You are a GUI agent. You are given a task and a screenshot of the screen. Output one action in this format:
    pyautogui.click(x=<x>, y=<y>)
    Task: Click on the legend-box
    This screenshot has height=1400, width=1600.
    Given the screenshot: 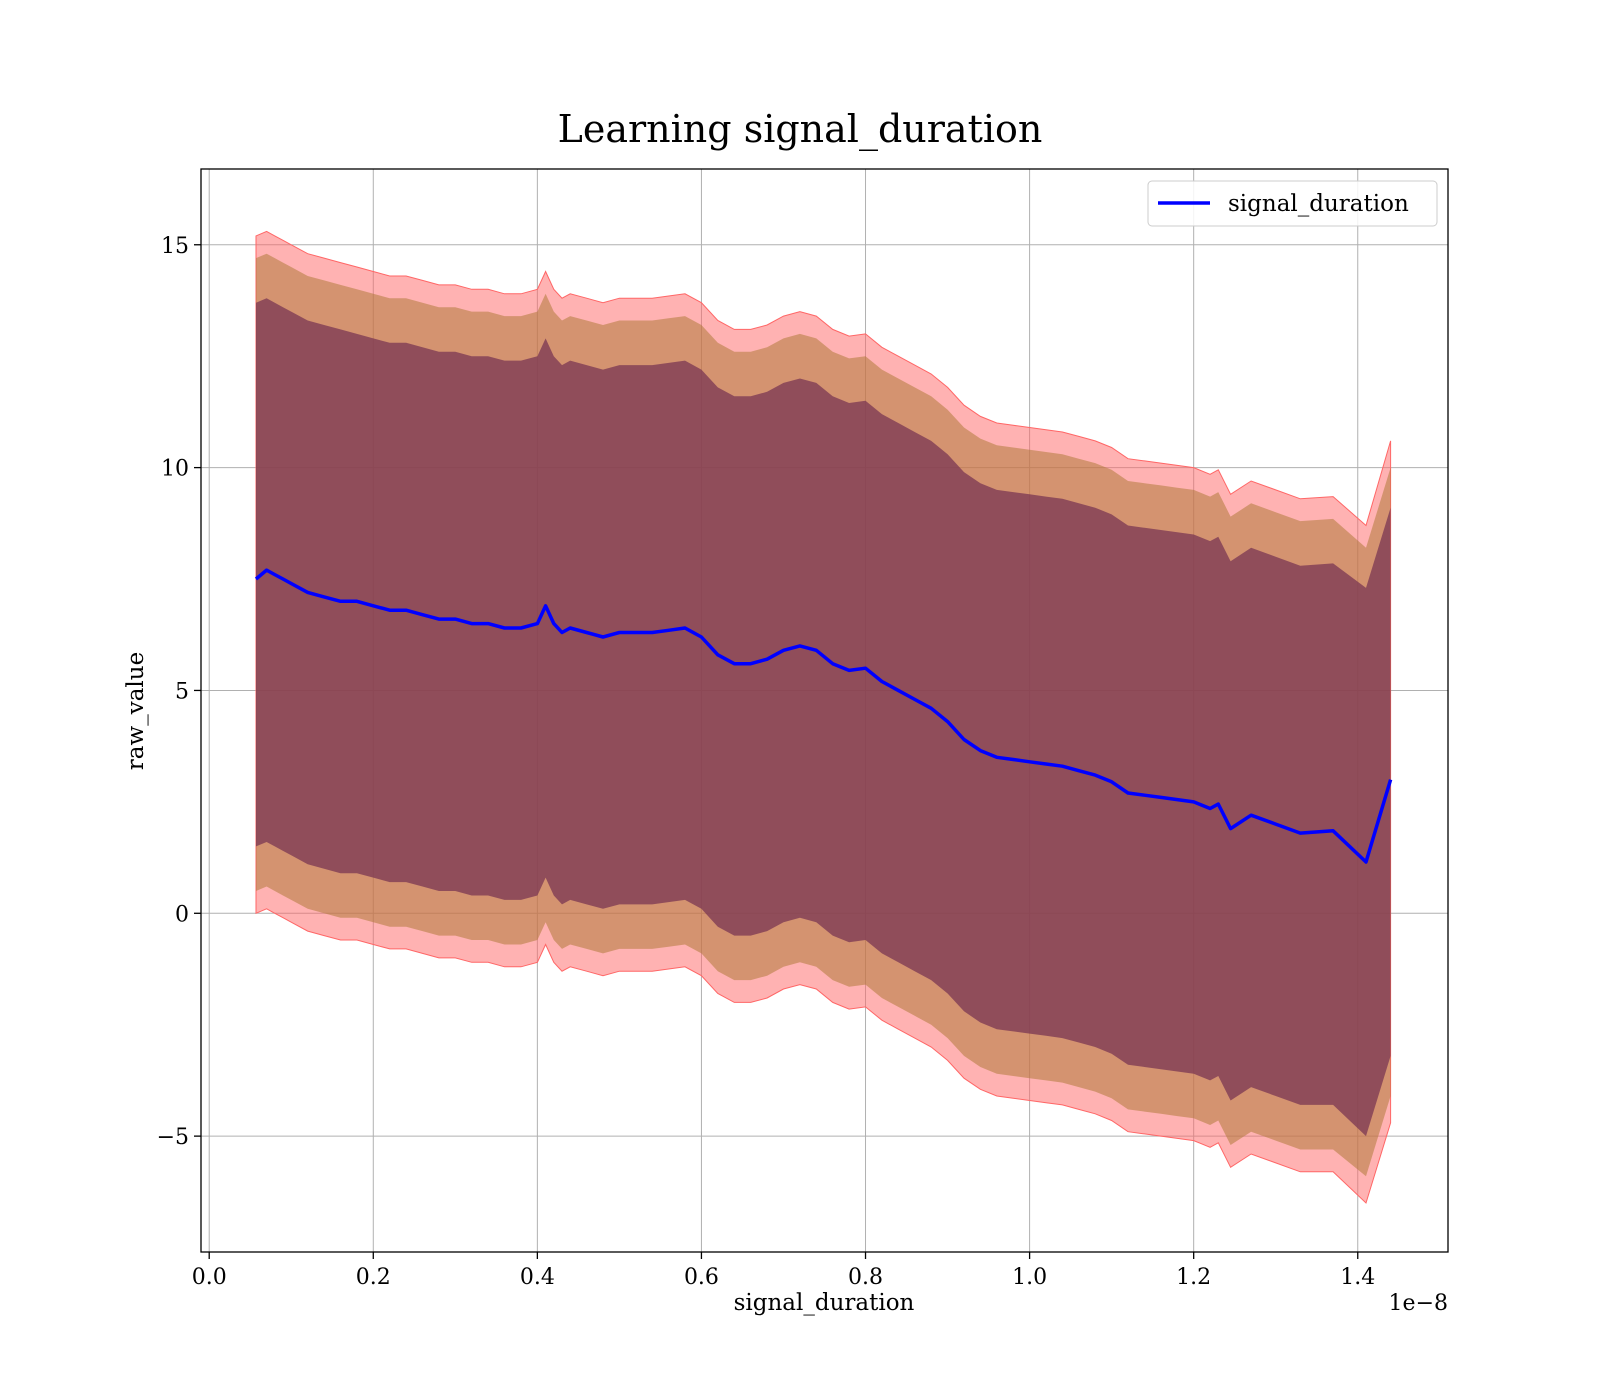 What is the action you would take?
    pyautogui.click(x=1292, y=203)
    